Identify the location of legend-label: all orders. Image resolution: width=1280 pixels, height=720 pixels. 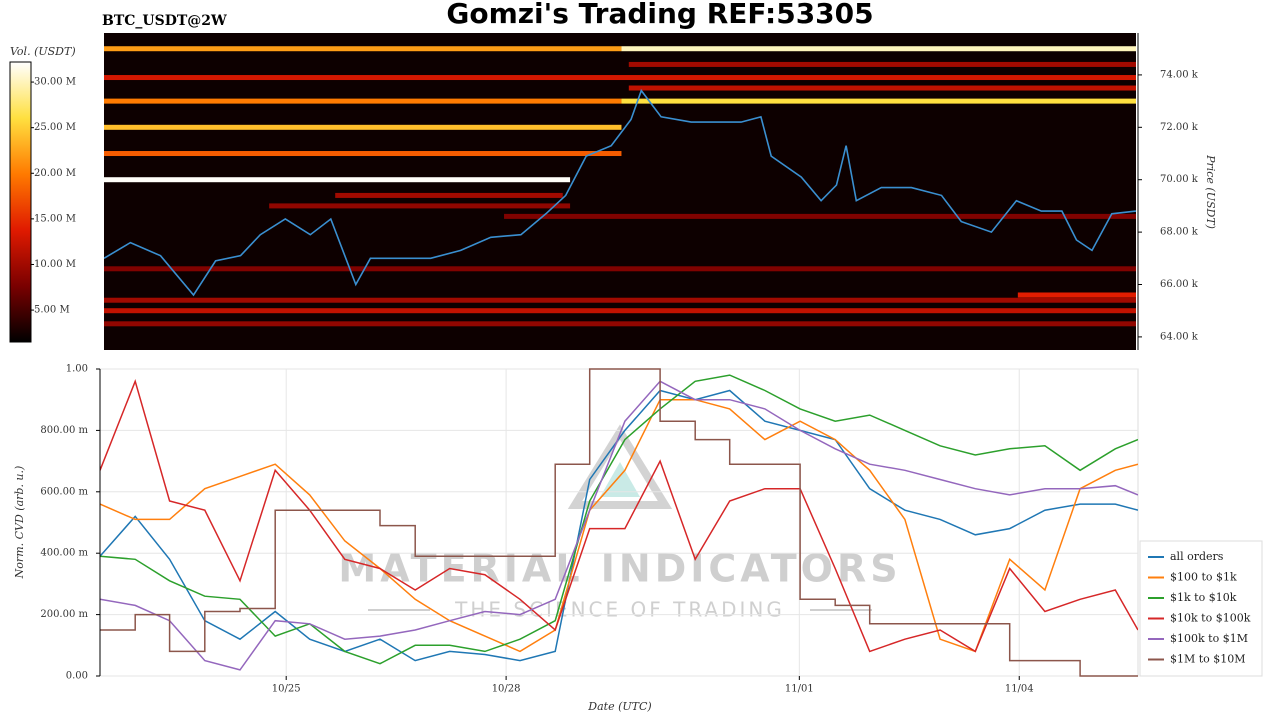
(1197, 556).